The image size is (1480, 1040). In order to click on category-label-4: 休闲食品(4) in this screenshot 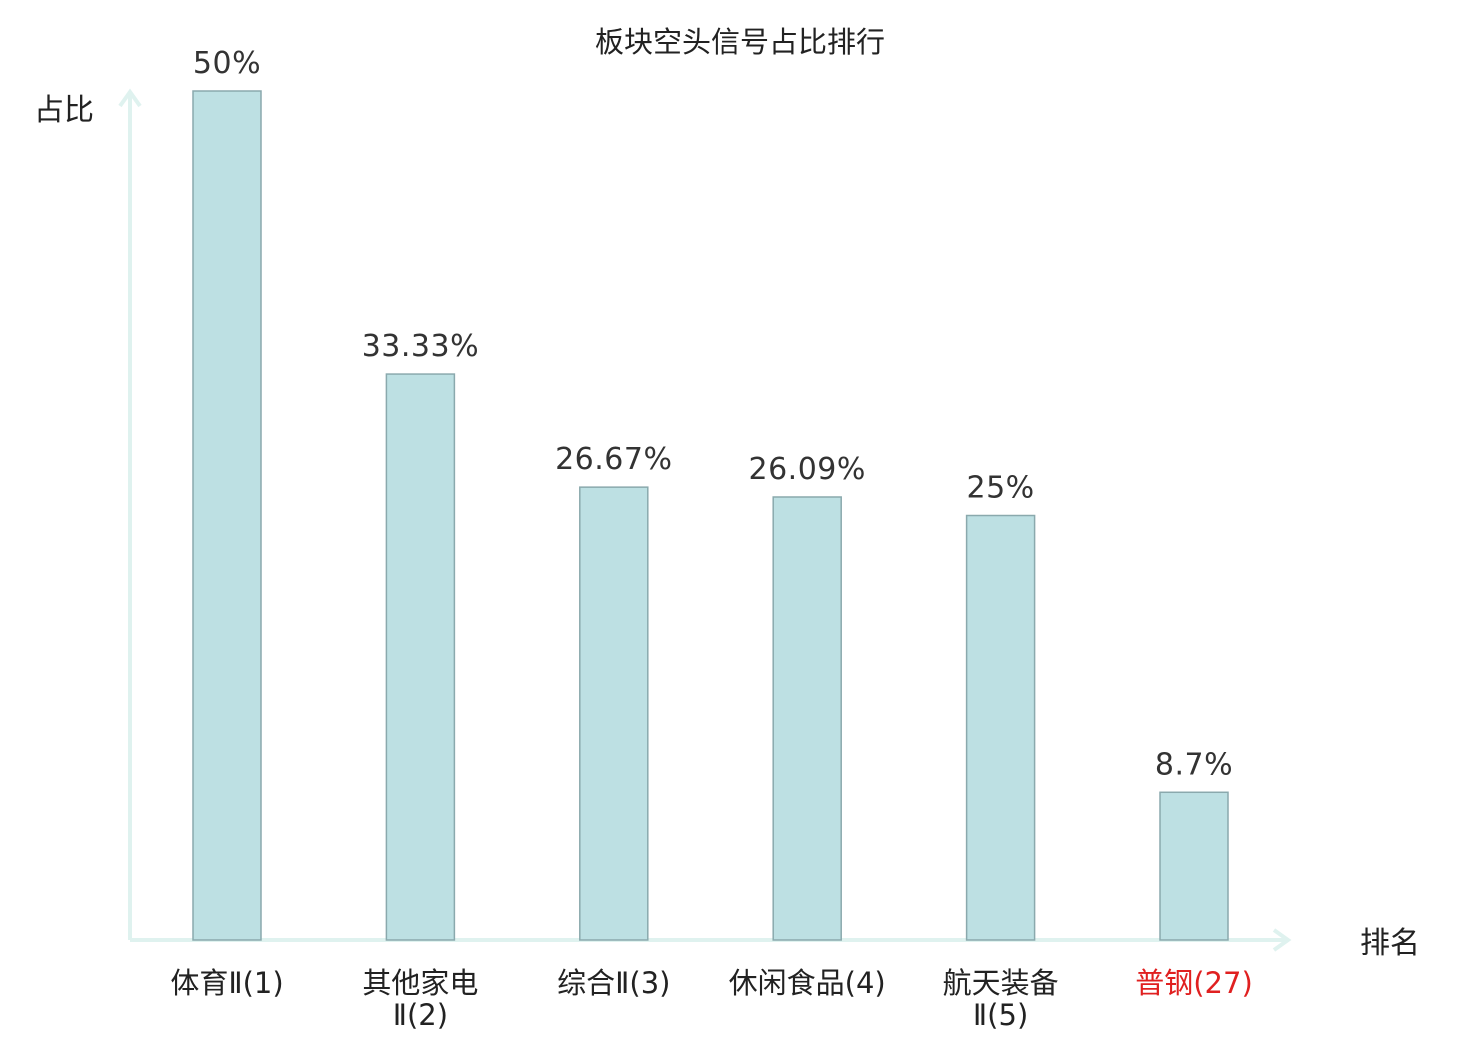, I will do `click(807, 983)`.